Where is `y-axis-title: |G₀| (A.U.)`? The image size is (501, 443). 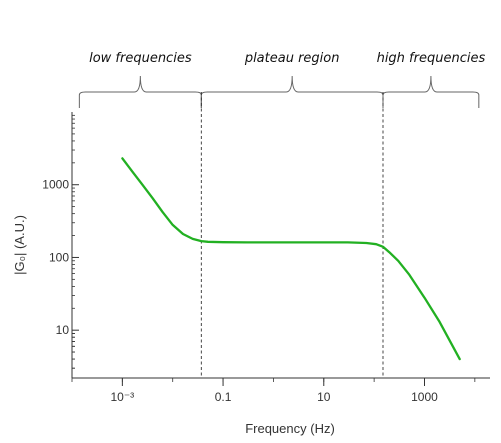
y-axis-title: |G₀| (A.U.) is located at coordinates (19, 245).